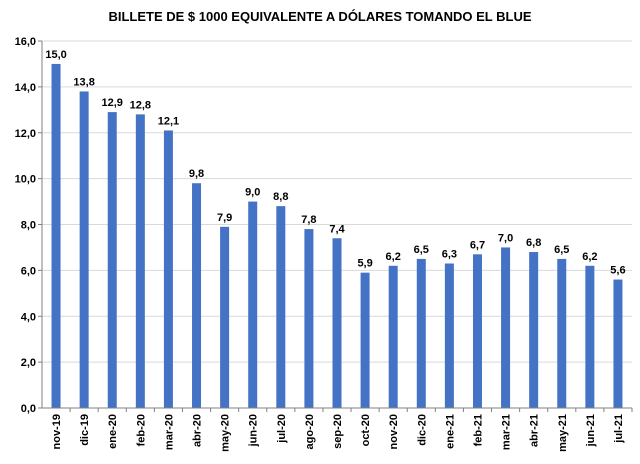 The height and width of the screenshot is (464, 640). I want to click on data-label: 7,8, so click(308, 220).